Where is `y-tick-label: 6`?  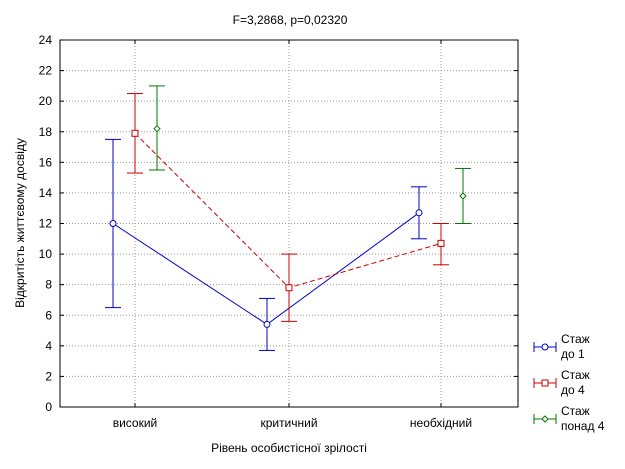 y-tick-label: 6 is located at coordinates (48, 315).